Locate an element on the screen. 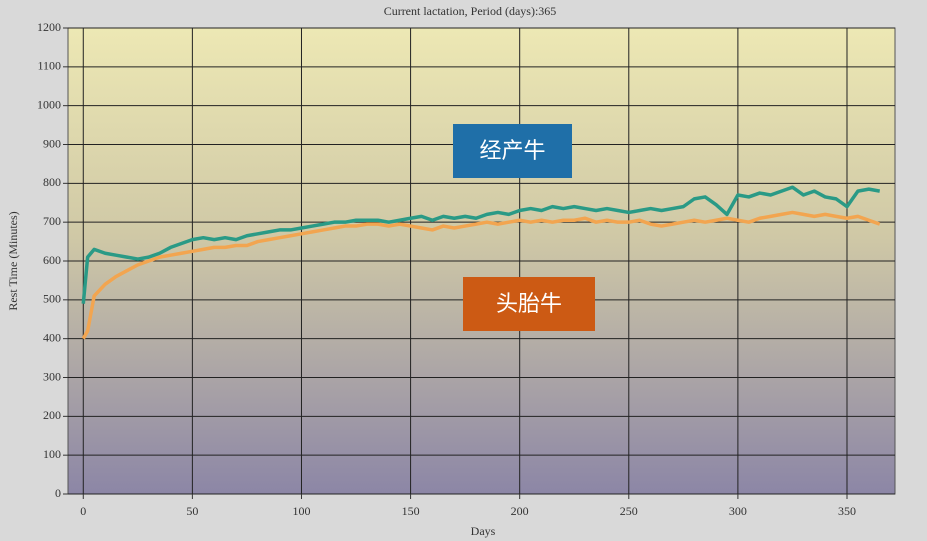  y-tick-label: 300 is located at coordinates (52, 376).